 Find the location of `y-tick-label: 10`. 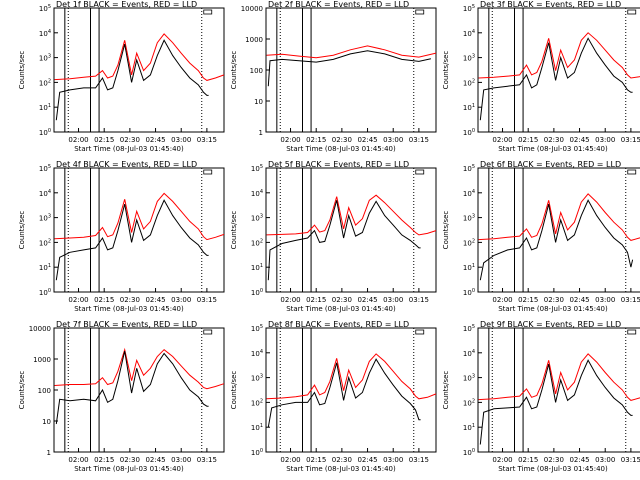

y-tick-label: 10 is located at coordinates (258, 102).